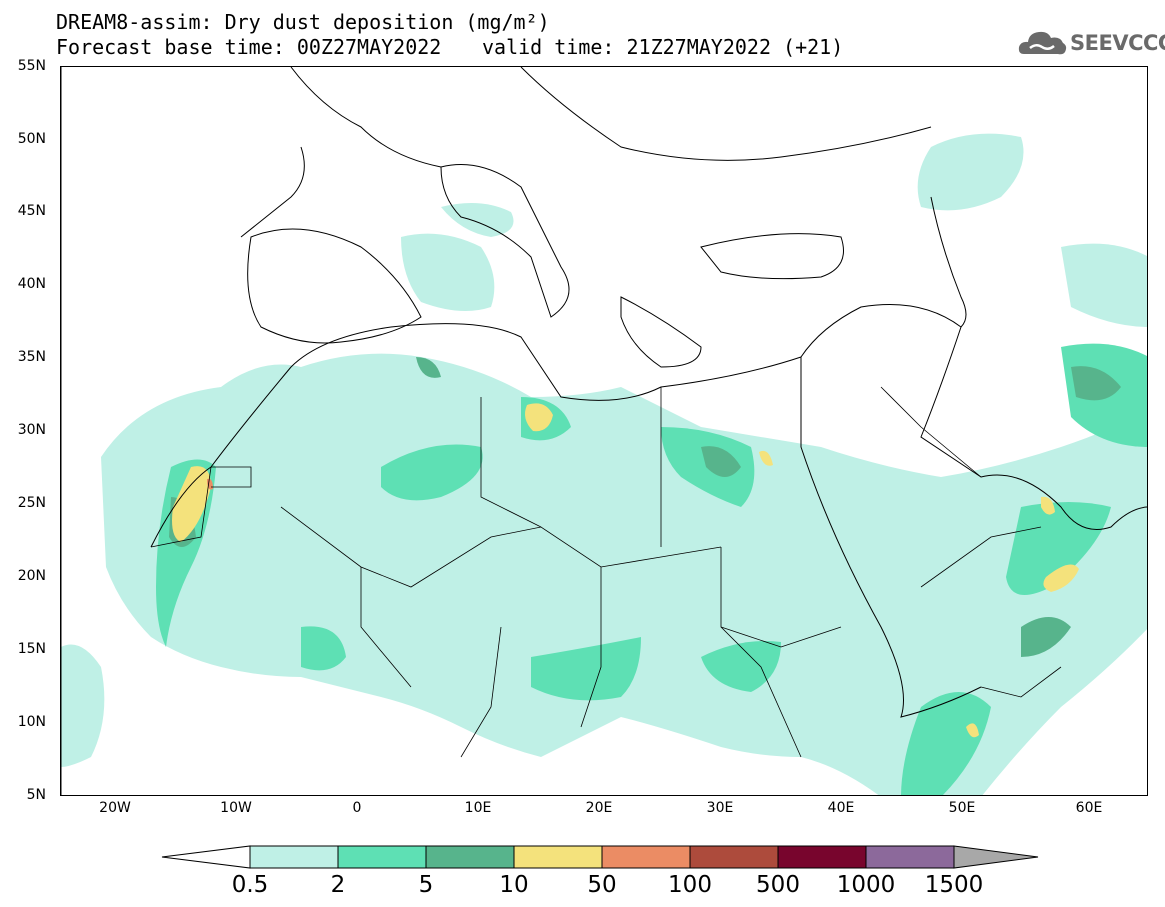  Describe the element at coordinates (31, 576) in the screenshot. I see `lat-label-20n: 20N` at that location.